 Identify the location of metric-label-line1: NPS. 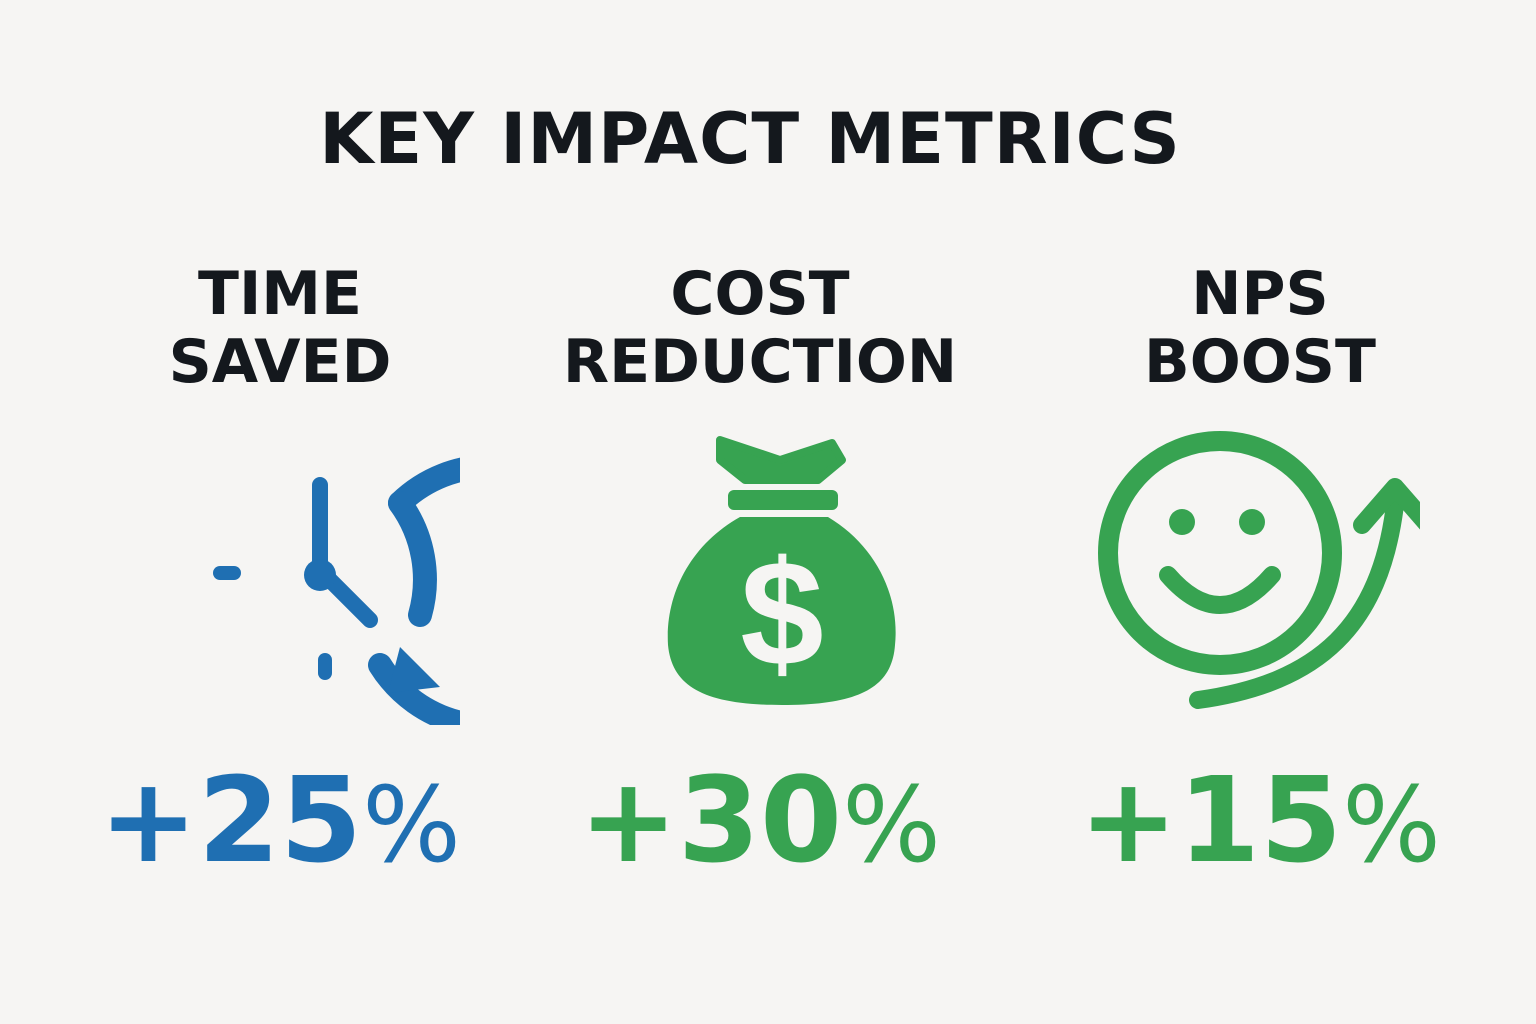
(1260, 294).